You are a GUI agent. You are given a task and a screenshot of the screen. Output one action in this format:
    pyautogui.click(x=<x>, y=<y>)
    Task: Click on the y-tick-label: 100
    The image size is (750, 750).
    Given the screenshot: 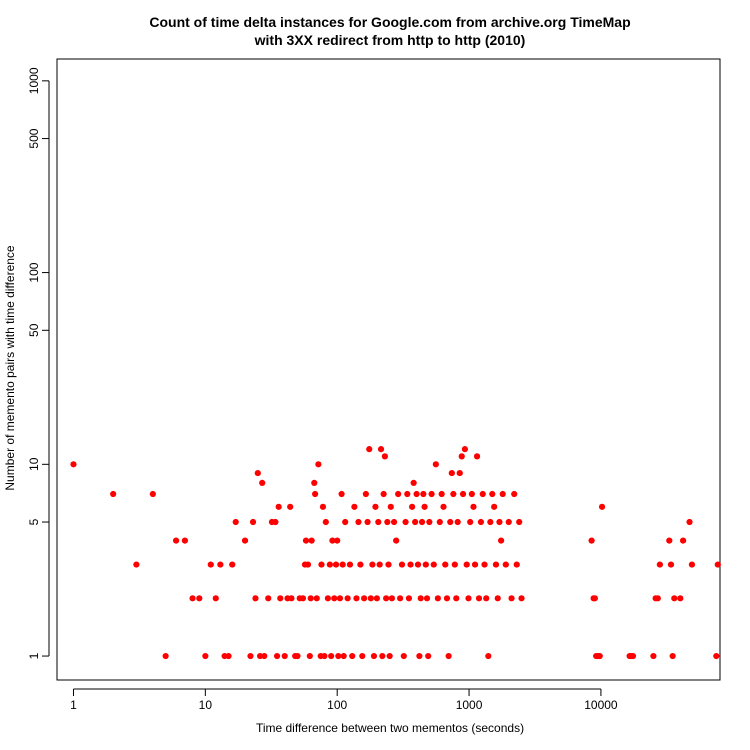 What is the action you would take?
    pyautogui.click(x=34, y=272)
    